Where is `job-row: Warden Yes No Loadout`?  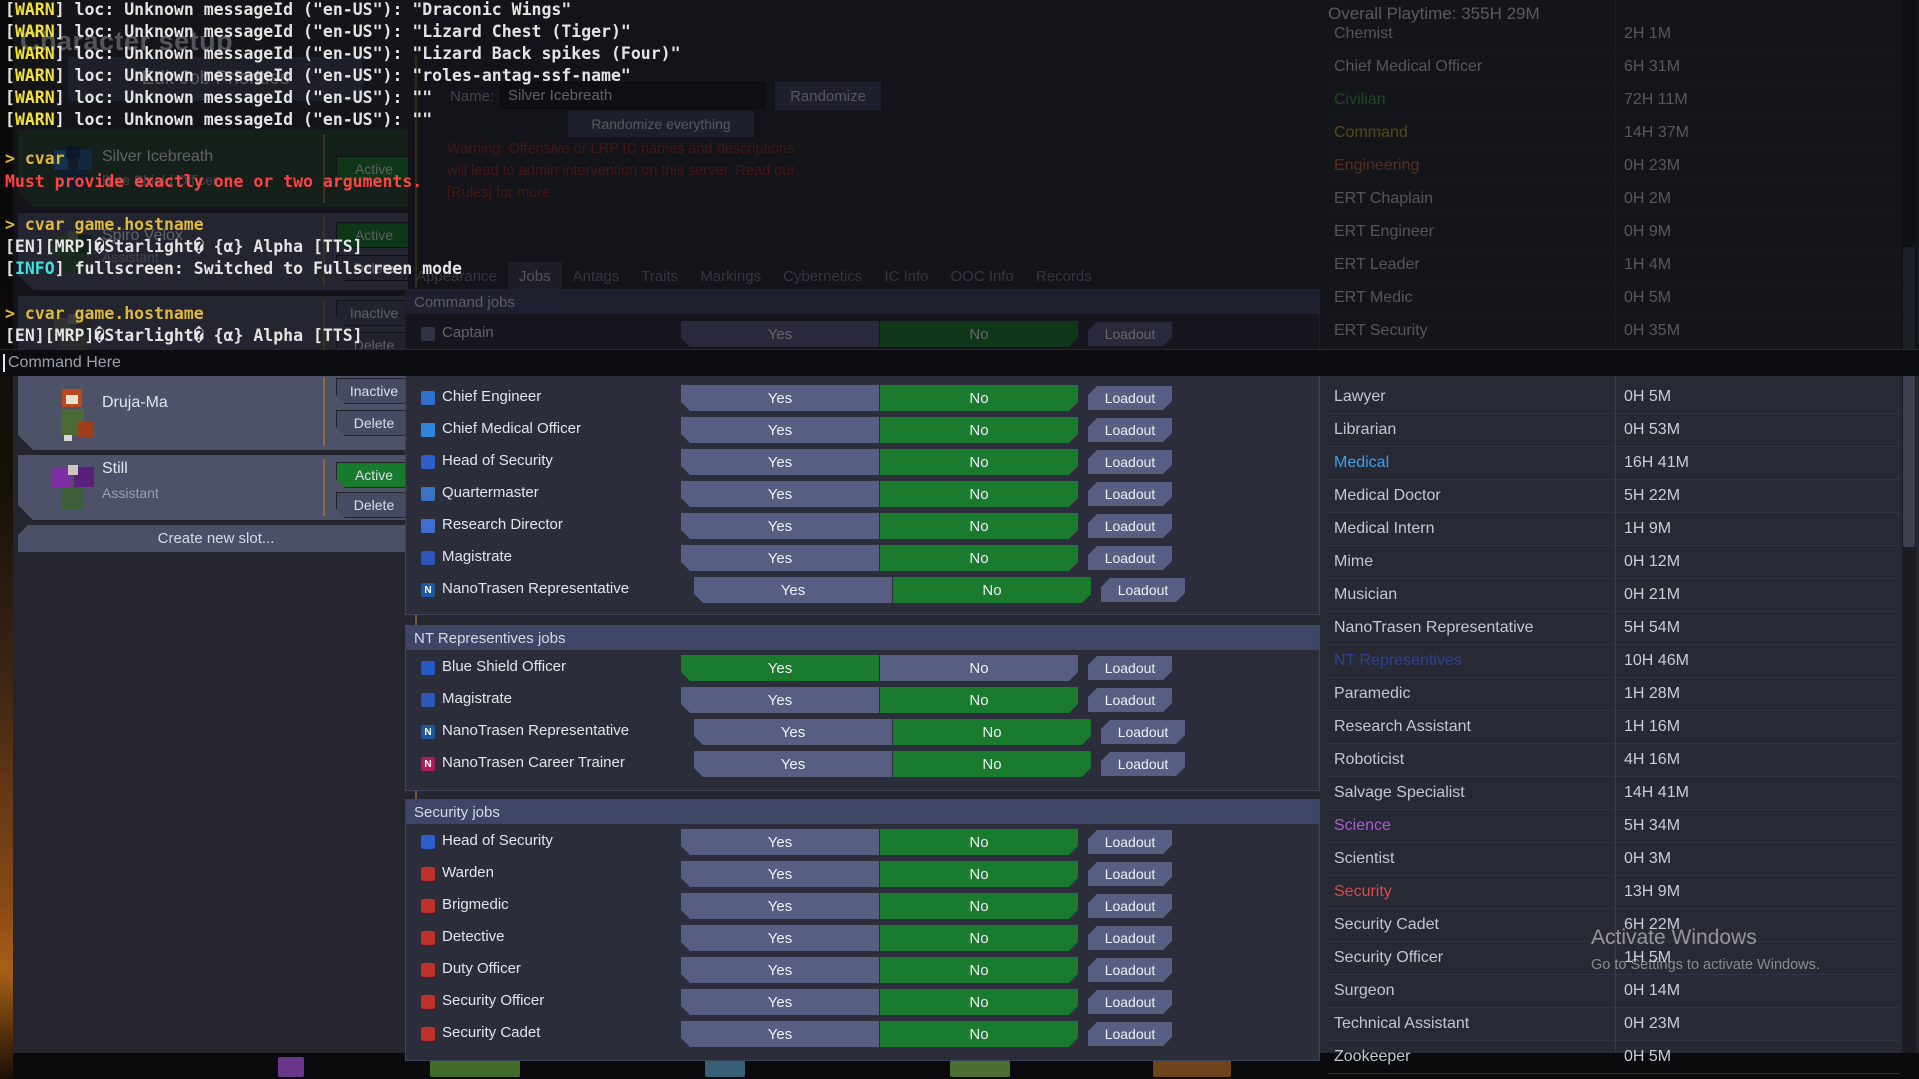 job-row: Warden Yes No Loadout is located at coordinates (862, 874).